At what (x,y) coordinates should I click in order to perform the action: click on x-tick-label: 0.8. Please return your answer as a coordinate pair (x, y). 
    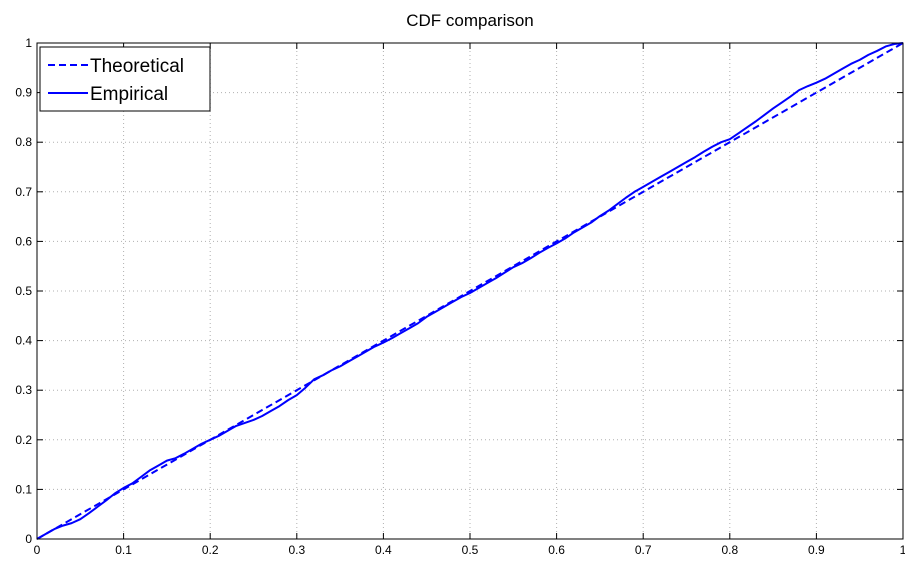
    Looking at the image, I should click on (729, 550).